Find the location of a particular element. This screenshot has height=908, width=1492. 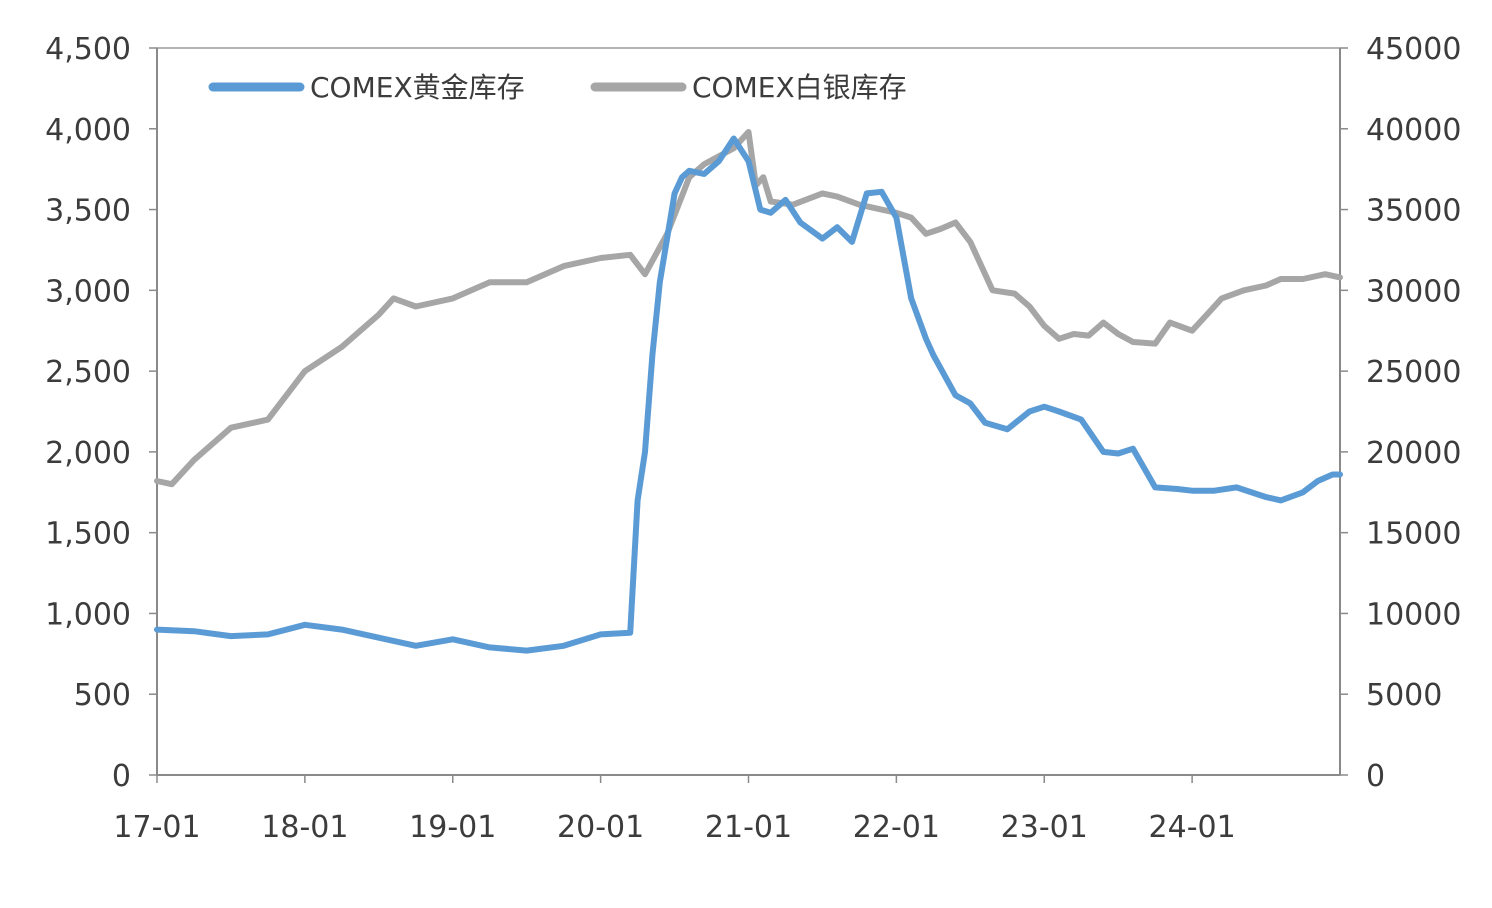

y-left-tick-label: 1,000 is located at coordinates (88, 614).